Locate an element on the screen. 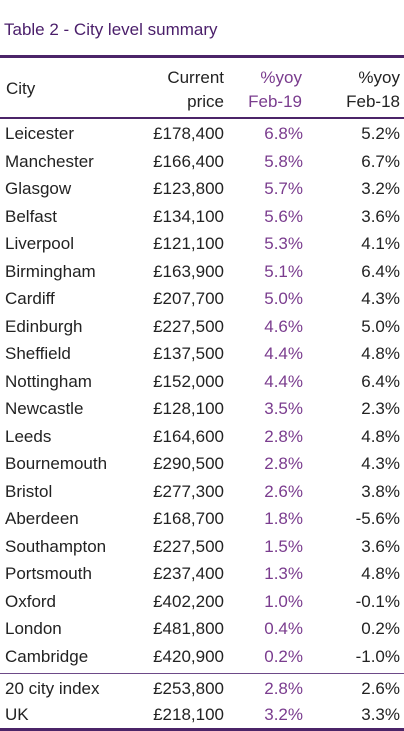  table-row: UK £218,100 3.2% 3.3% is located at coordinates (202, 715).